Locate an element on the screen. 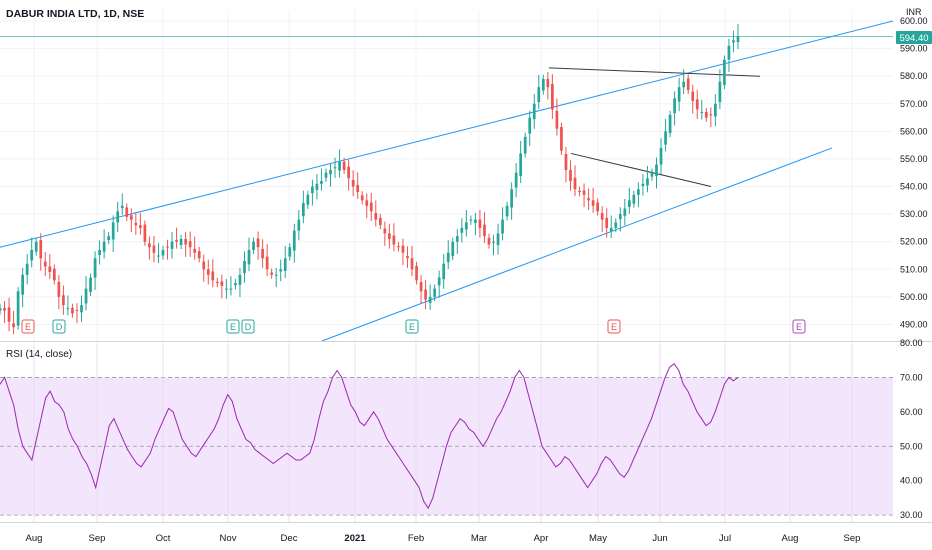  last-price-value: 594.40 is located at coordinates (913, 38).